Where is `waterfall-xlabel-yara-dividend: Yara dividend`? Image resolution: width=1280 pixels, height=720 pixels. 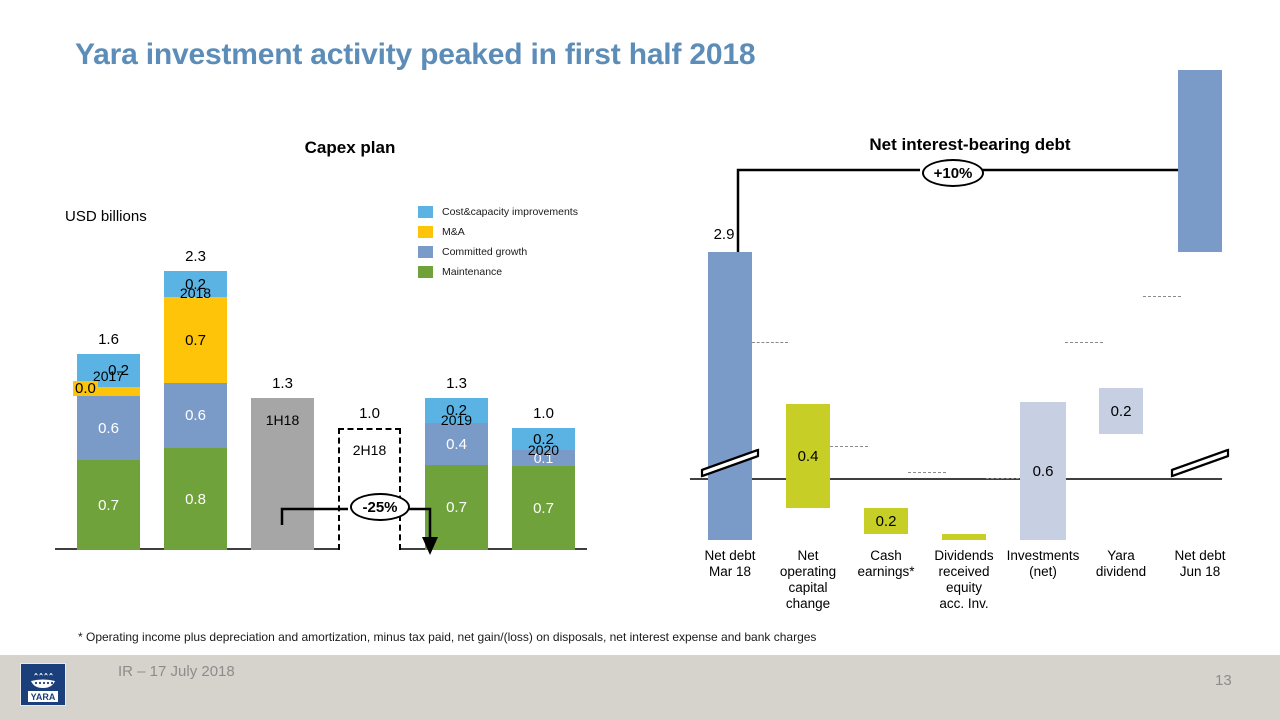 waterfall-xlabel-yara-dividend: Yara dividend is located at coordinates (1121, 564).